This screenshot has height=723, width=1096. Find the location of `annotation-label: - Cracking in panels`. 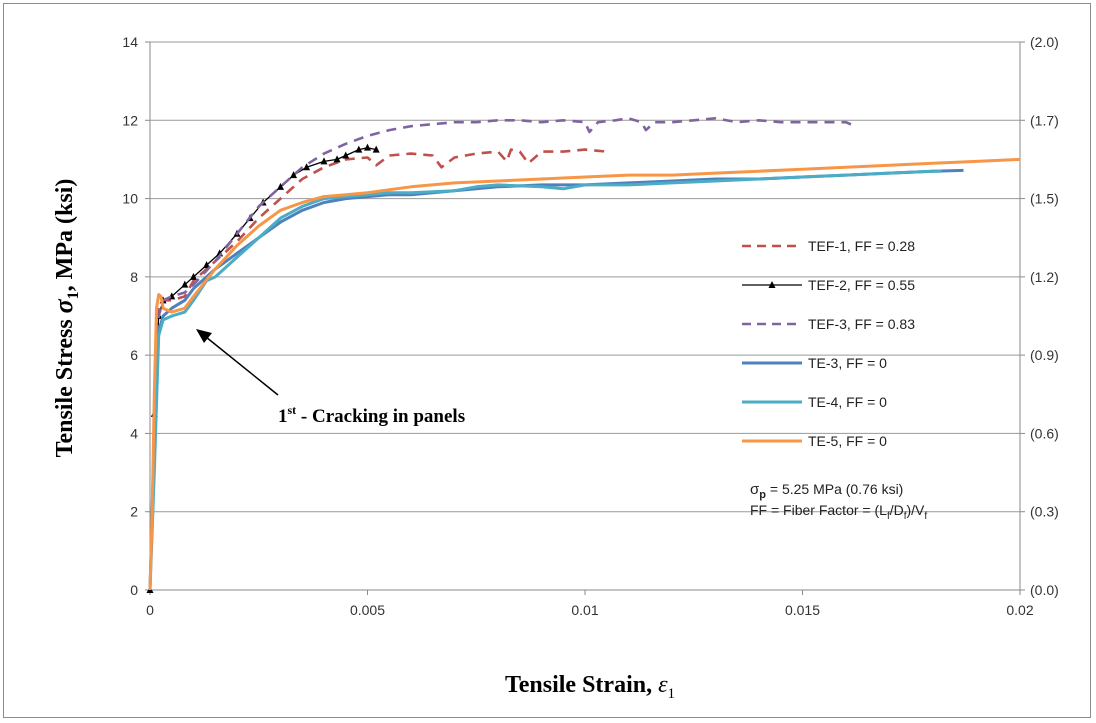

annotation-label: - Cracking in panels is located at coordinates (380, 416).